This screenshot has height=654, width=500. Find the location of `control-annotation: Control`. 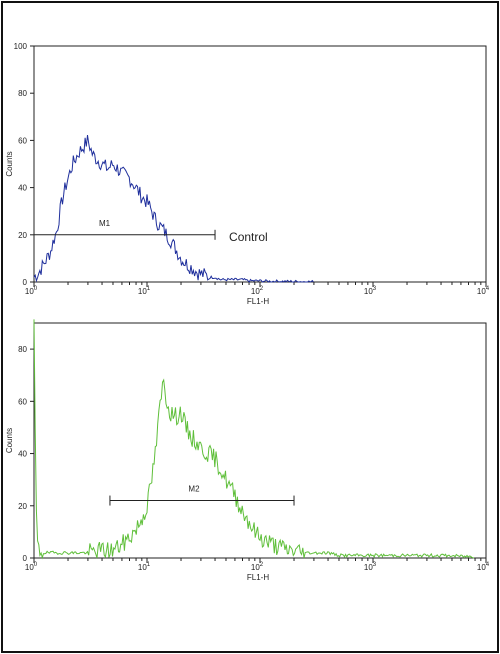

control-annotation: Control is located at coordinates (248, 237).